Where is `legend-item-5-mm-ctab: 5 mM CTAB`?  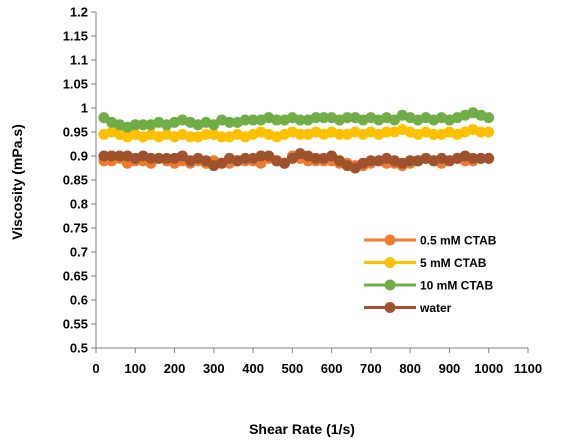
legend-item-5-mm-ctab: 5 mM CTAB is located at coordinates (425, 263).